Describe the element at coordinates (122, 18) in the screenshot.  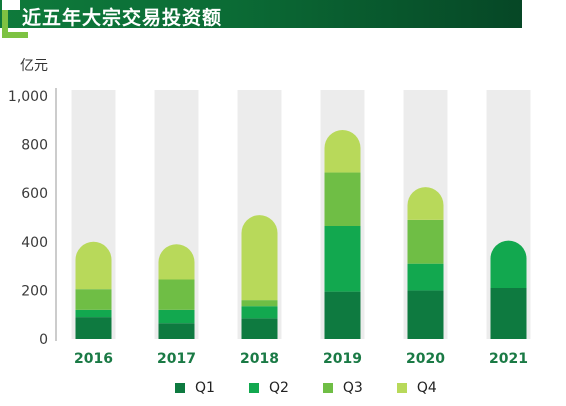
I see `chart-title: 近五年大宗交易投资额` at that location.